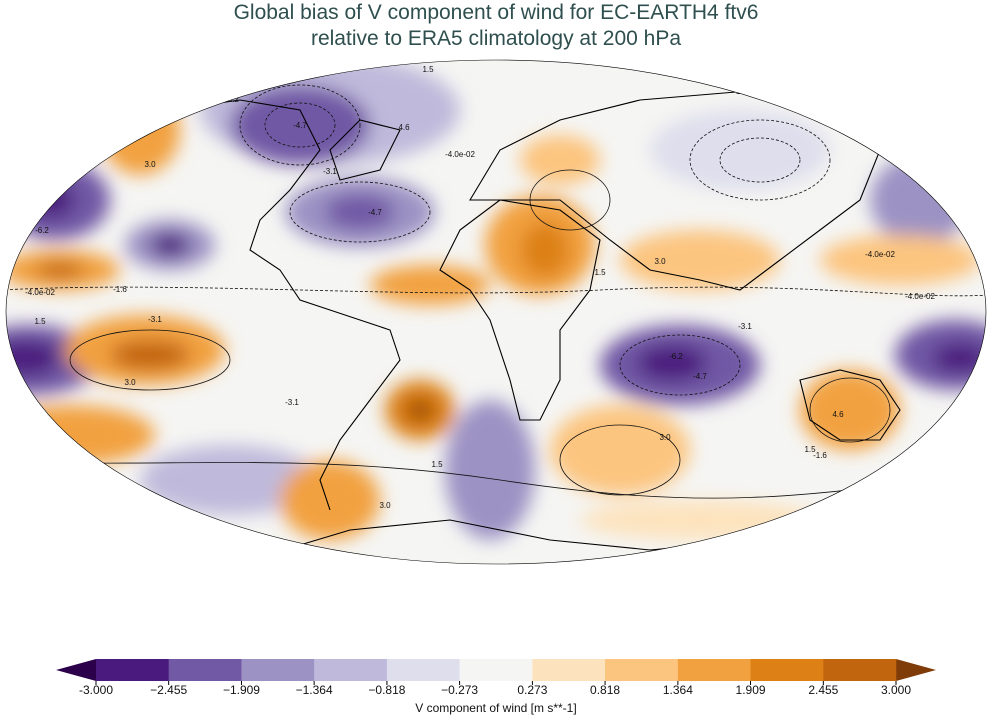  Describe the element at coordinates (314, 690) in the screenshot. I see `colorbar-tick-label: −1.364` at that location.